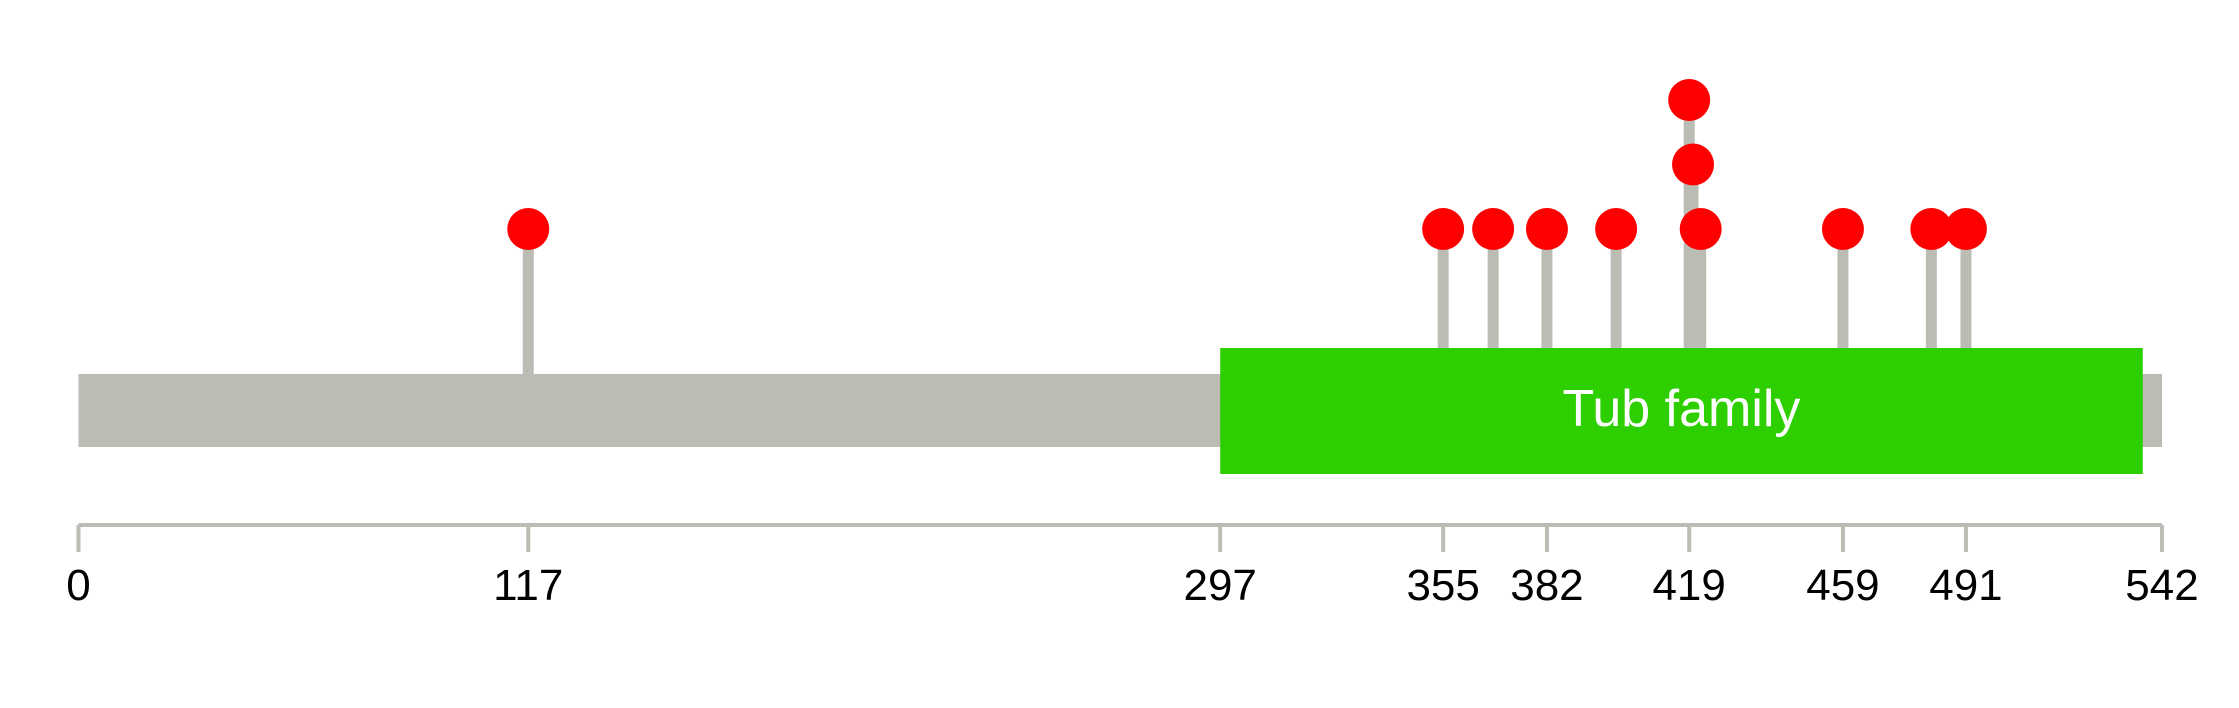 The height and width of the screenshot is (708, 2239). What do you see at coordinates (1546, 585) in the screenshot?
I see `axis-tick-label: 382` at bounding box center [1546, 585].